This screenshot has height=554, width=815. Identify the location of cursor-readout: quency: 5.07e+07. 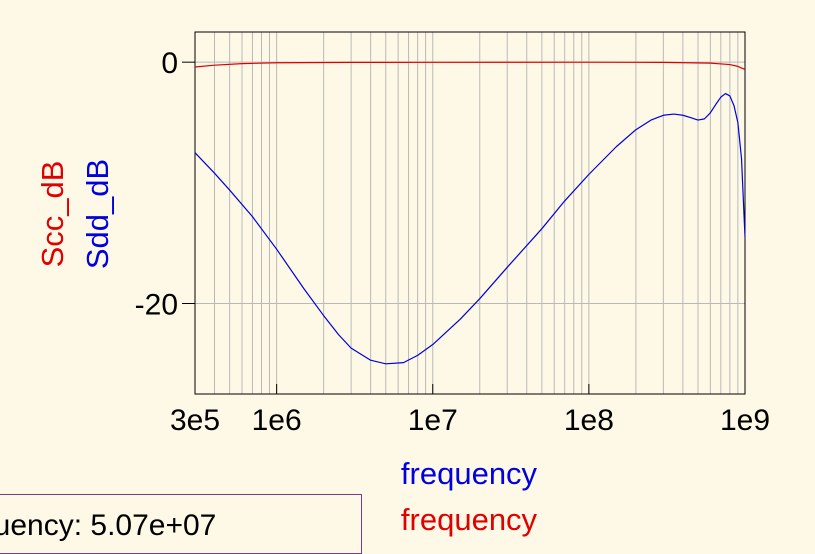
(181, 524).